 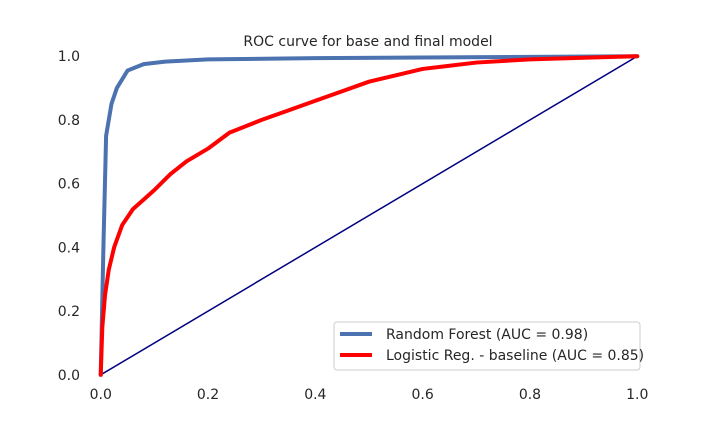 I want to click on chart-title: ROC curve for base and final model, so click(x=367, y=42).